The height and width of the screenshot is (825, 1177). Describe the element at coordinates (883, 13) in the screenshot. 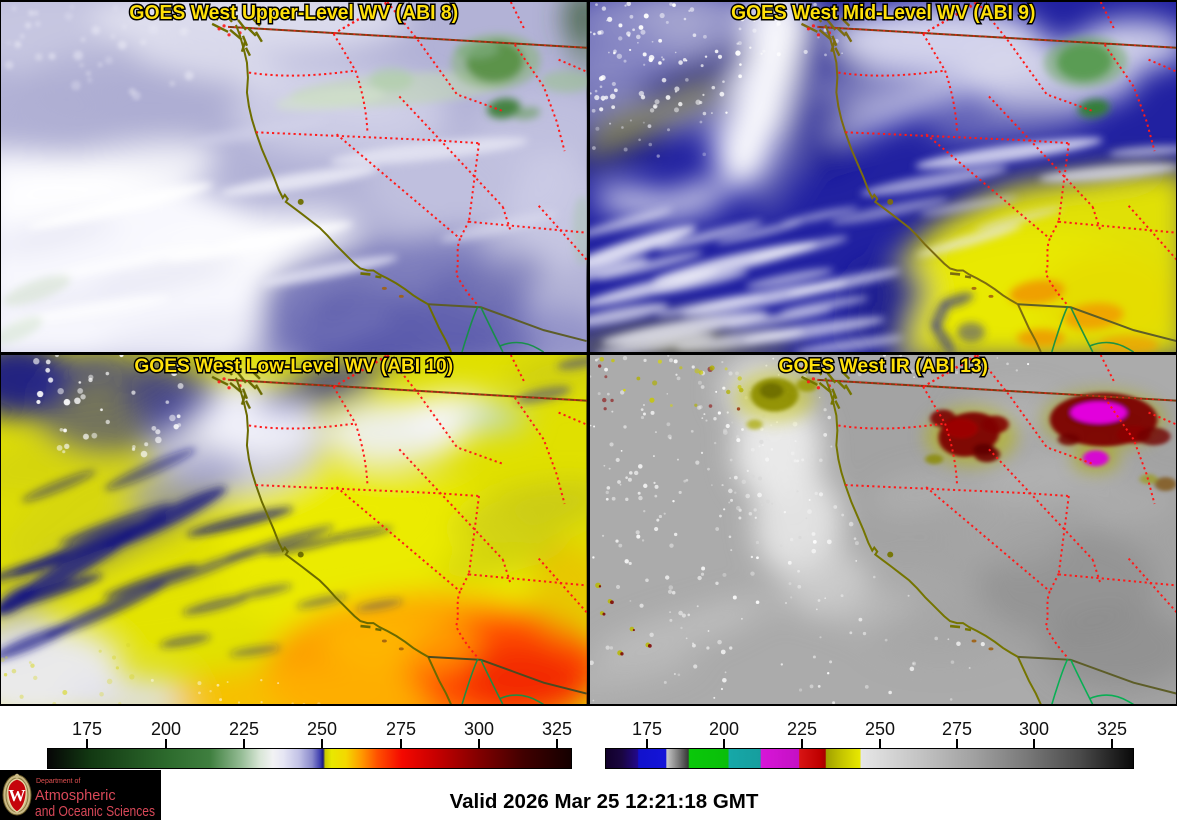

I see `svg-text: GOES West Mid-Level WV (ABI 9)` at that location.